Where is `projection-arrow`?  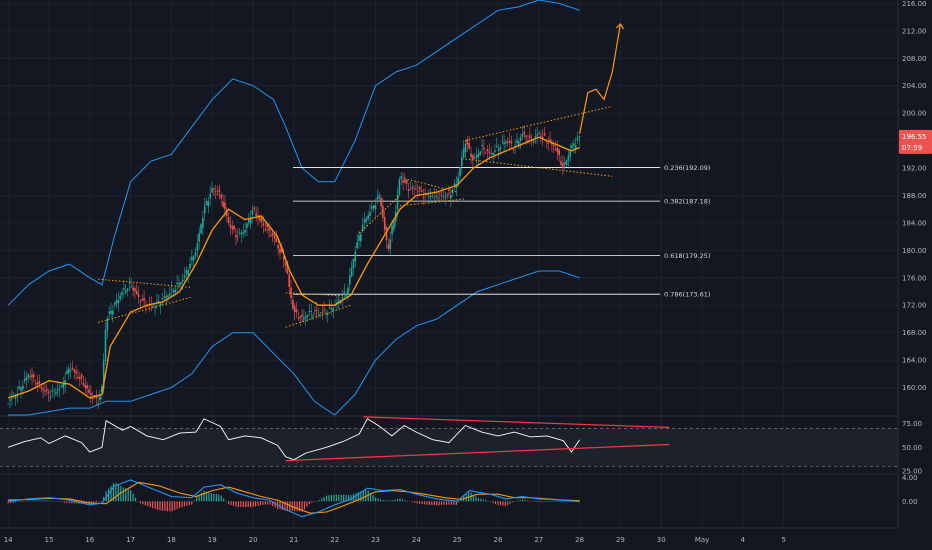 projection-arrow is located at coordinates (620, 26).